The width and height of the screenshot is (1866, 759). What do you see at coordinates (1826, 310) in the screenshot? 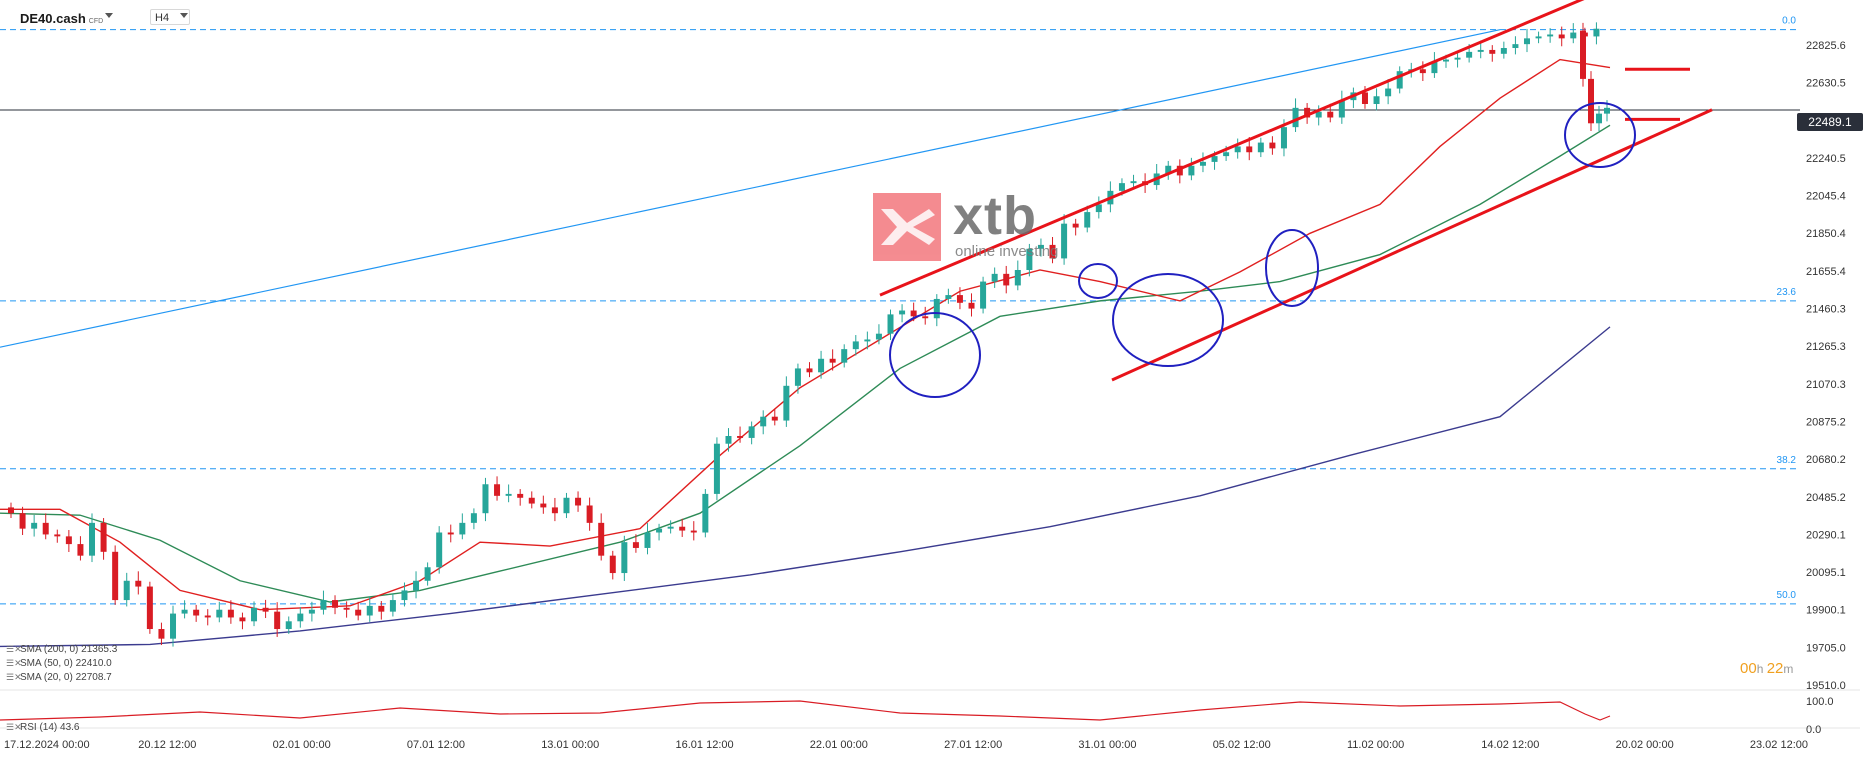
I see `y-tick-label: 21460.3` at bounding box center [1826, 310].